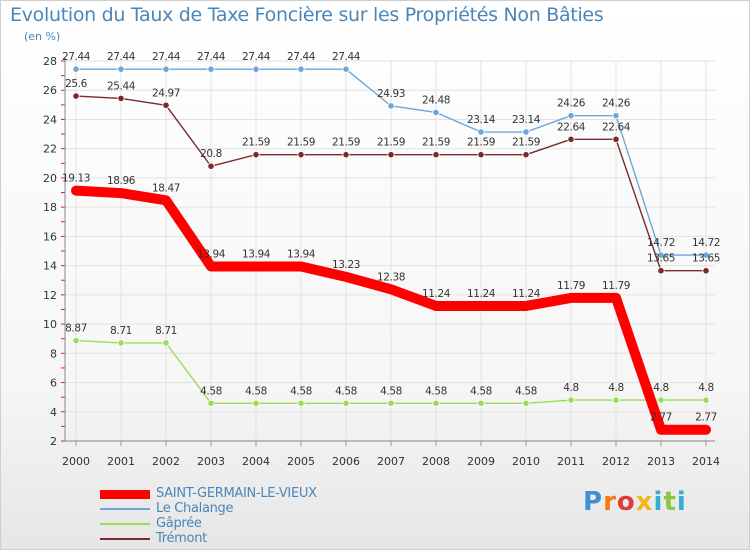  I want to click on y-tick-label: 24, so click(50, 119).